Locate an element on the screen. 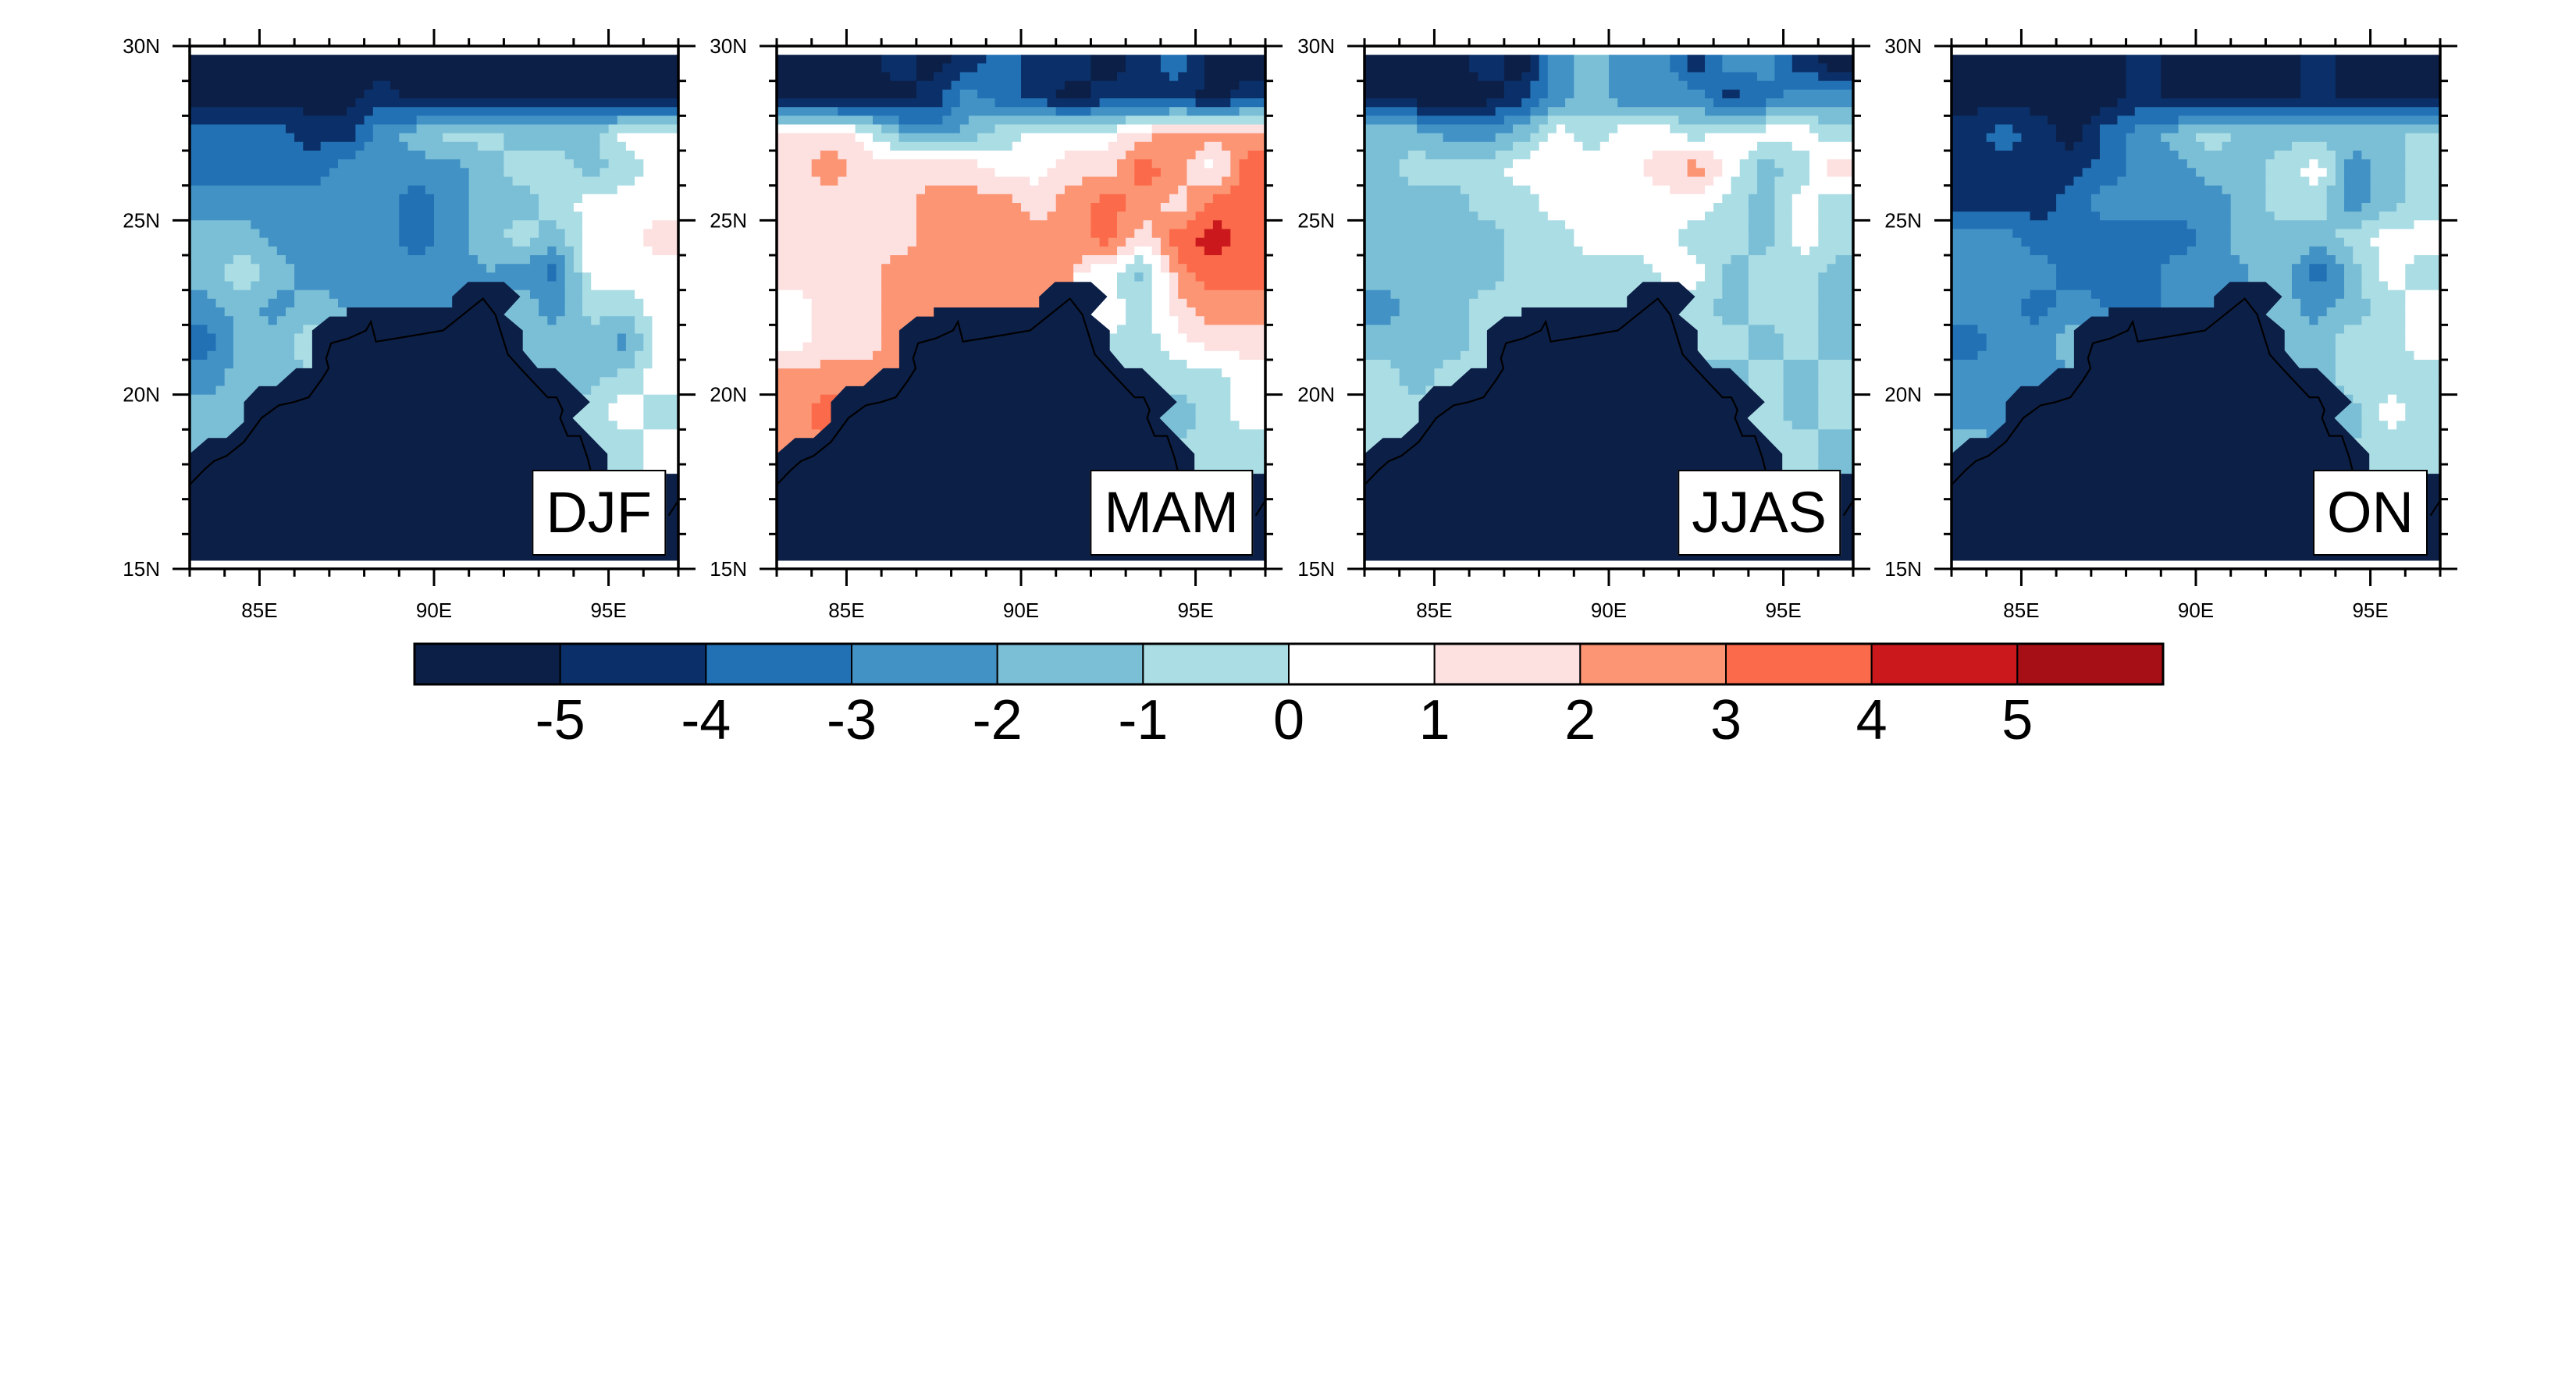  axis-ticks is located at coordinates (2195, 307).